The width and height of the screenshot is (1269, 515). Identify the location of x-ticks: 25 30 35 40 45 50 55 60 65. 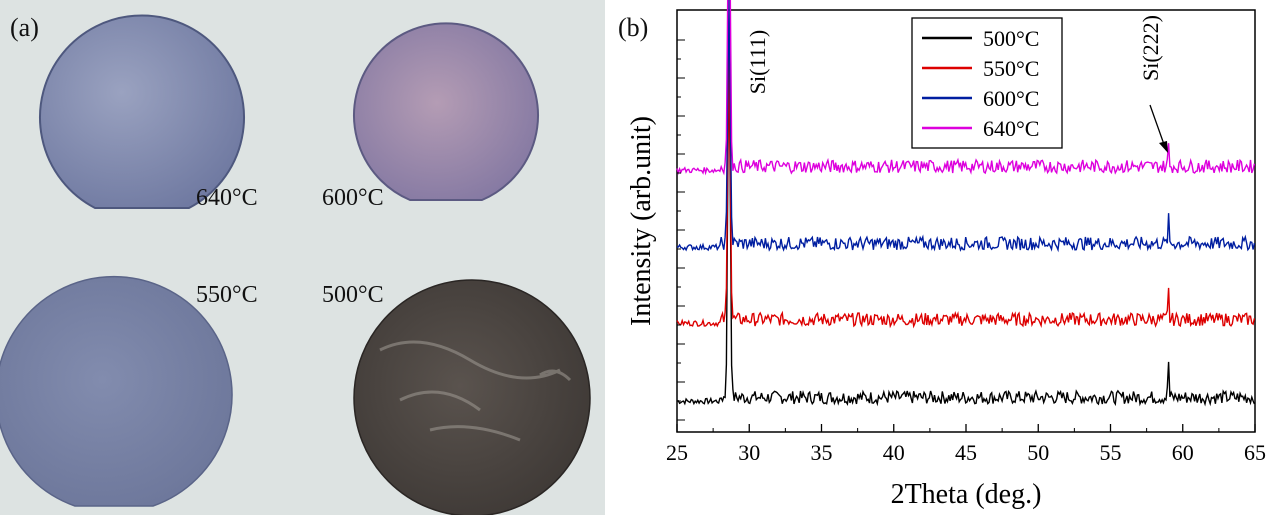
(966, 444).